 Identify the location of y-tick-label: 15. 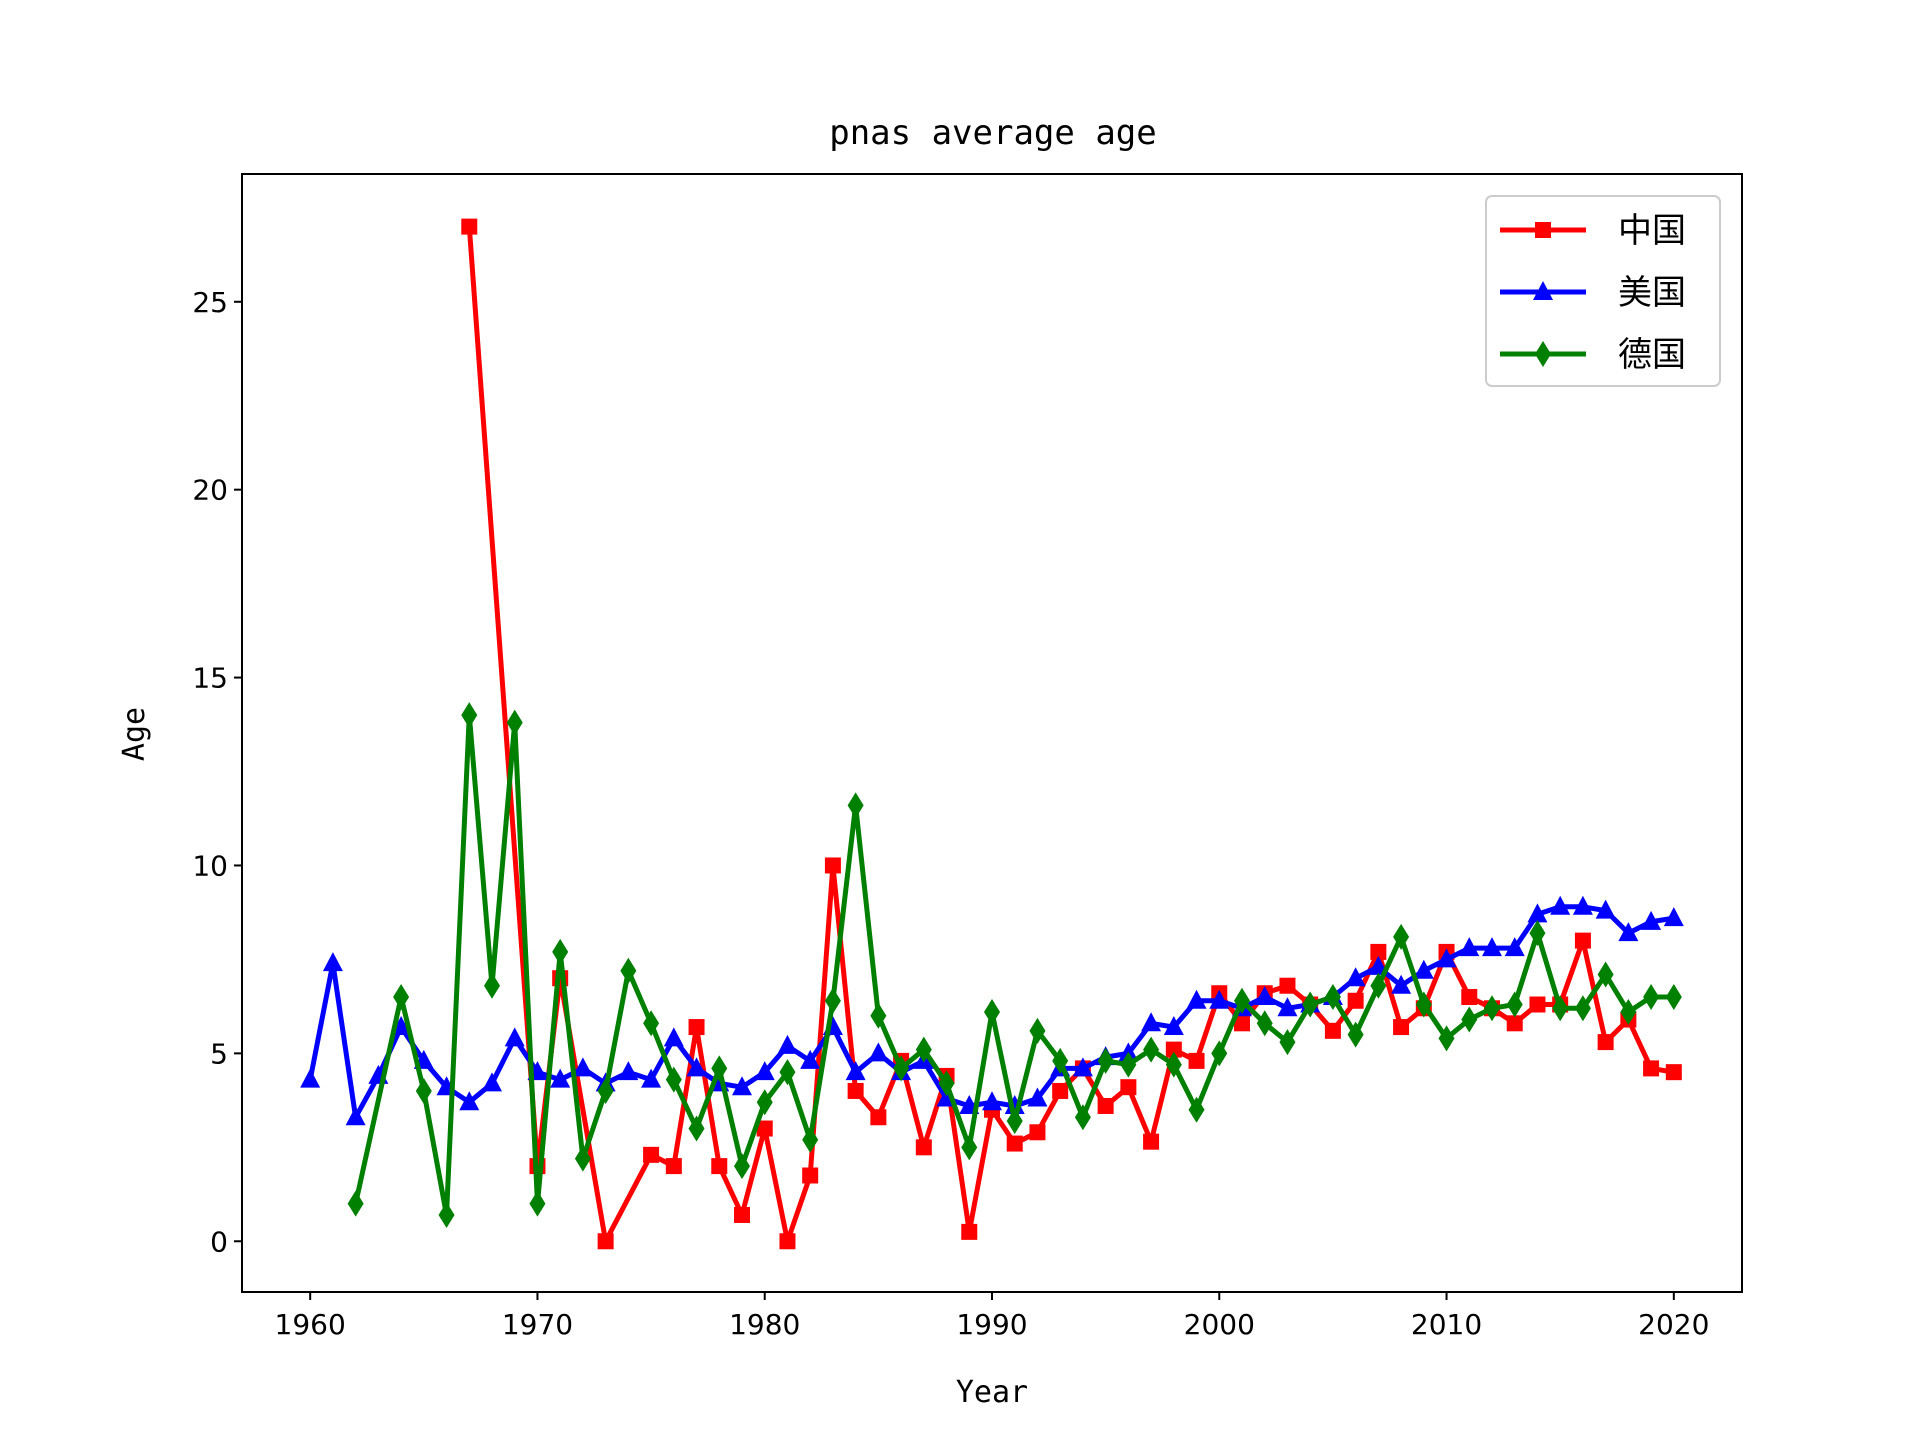
(210, 678).